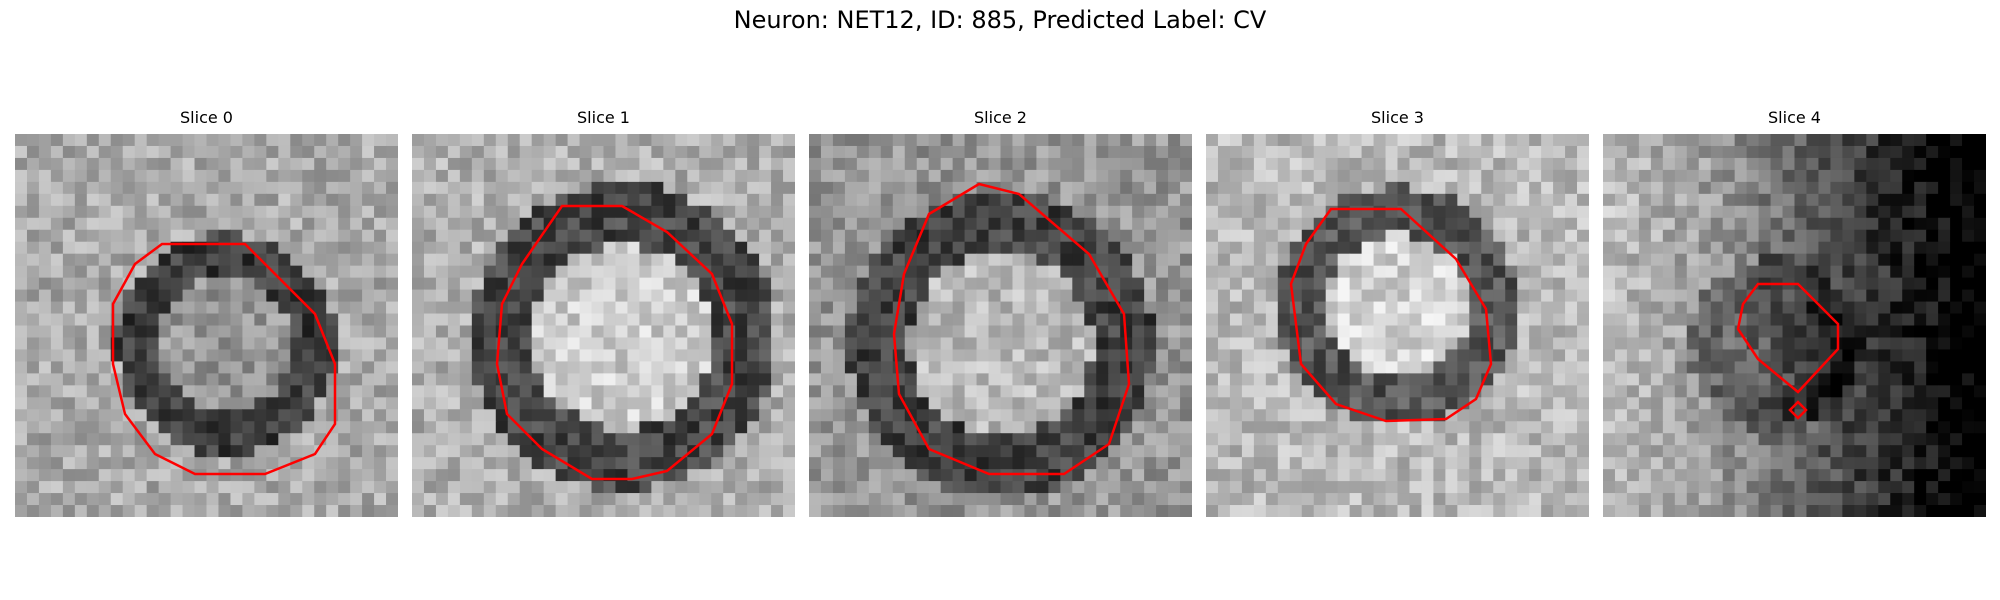 The image size is (2000, 600). Describe the element at coordinates (1794, 117) in the screenshot. I see `slice-title-4: Slice 4` at that location.